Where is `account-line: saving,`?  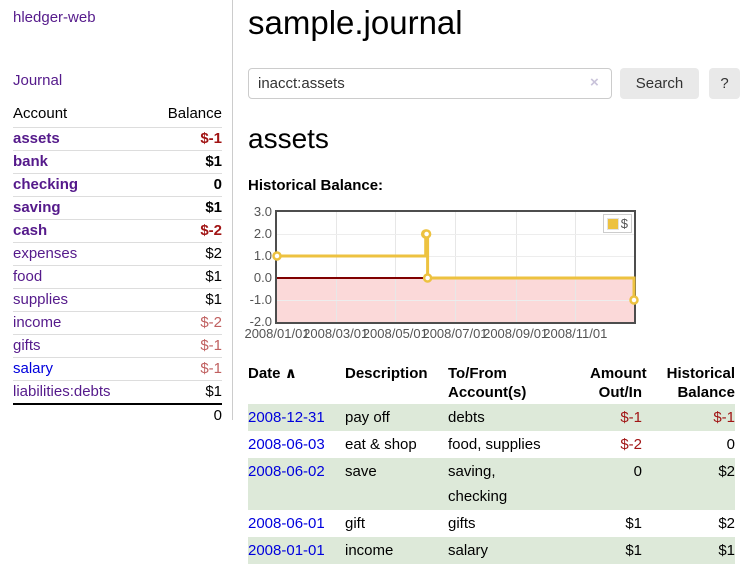 account-line: saving, is located at coordinates (472, 471).